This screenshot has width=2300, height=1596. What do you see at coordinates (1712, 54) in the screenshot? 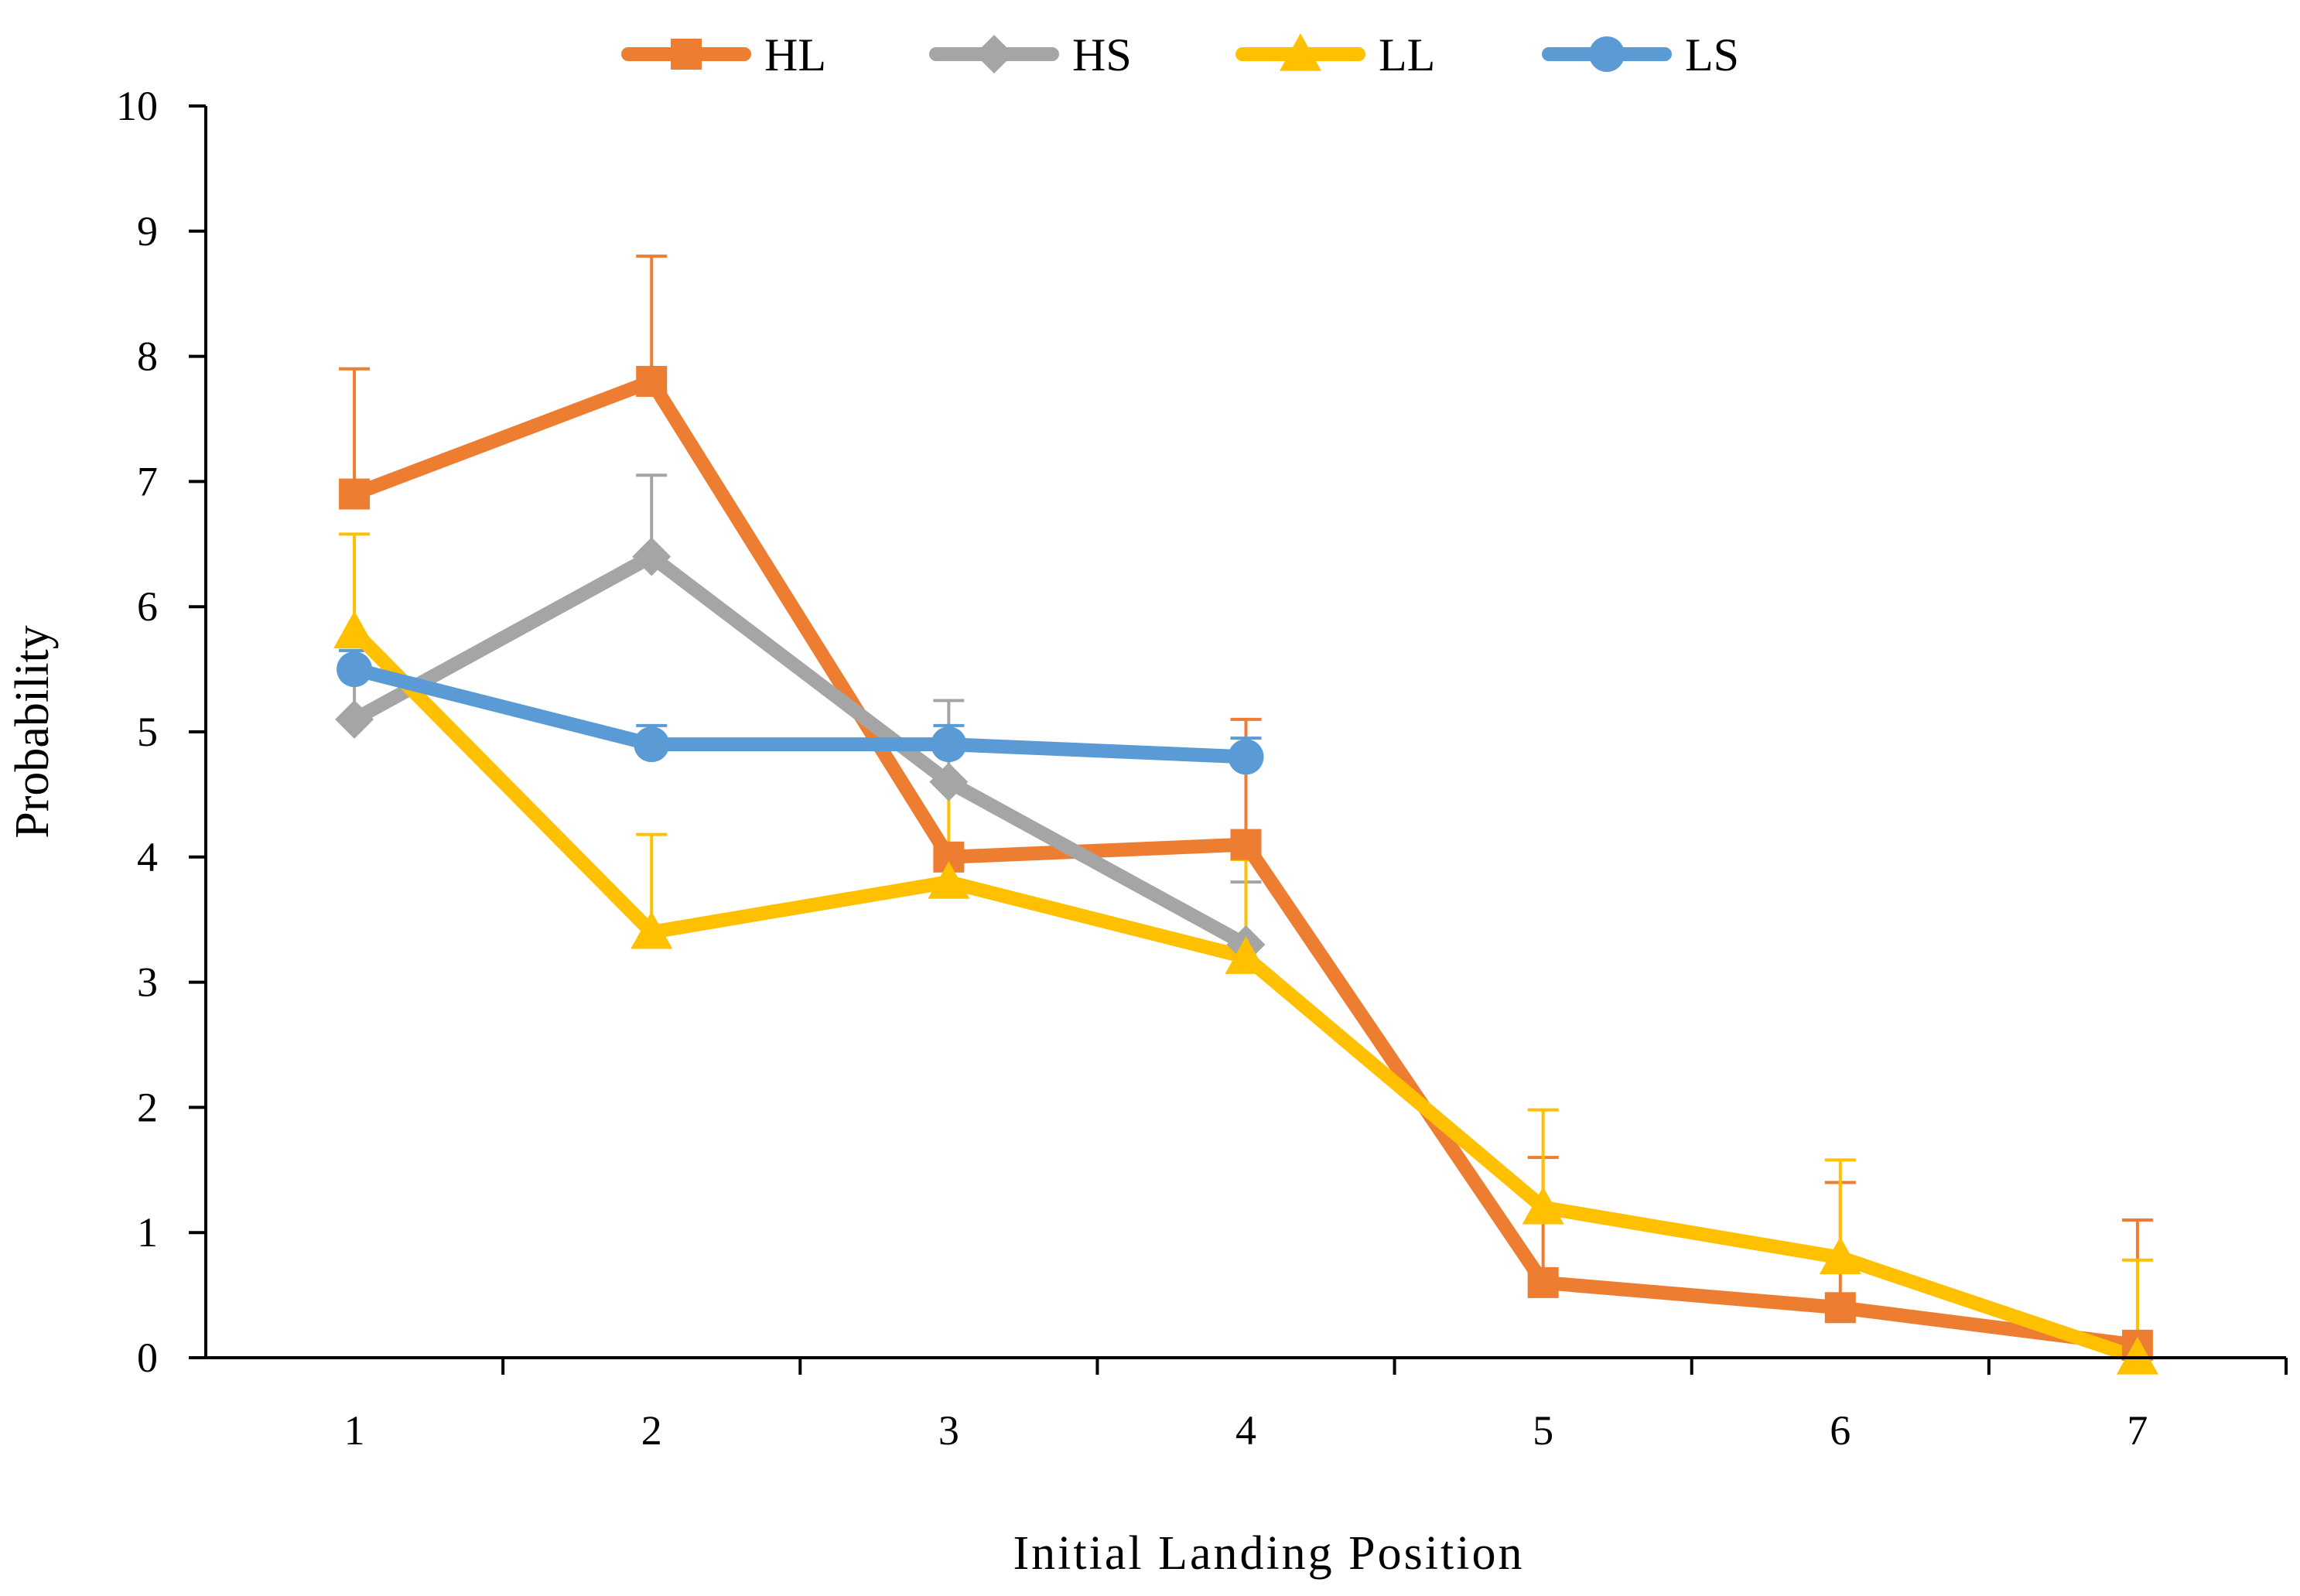
I see `legend-label-ls: LS` at bounding box center [1712, 54].